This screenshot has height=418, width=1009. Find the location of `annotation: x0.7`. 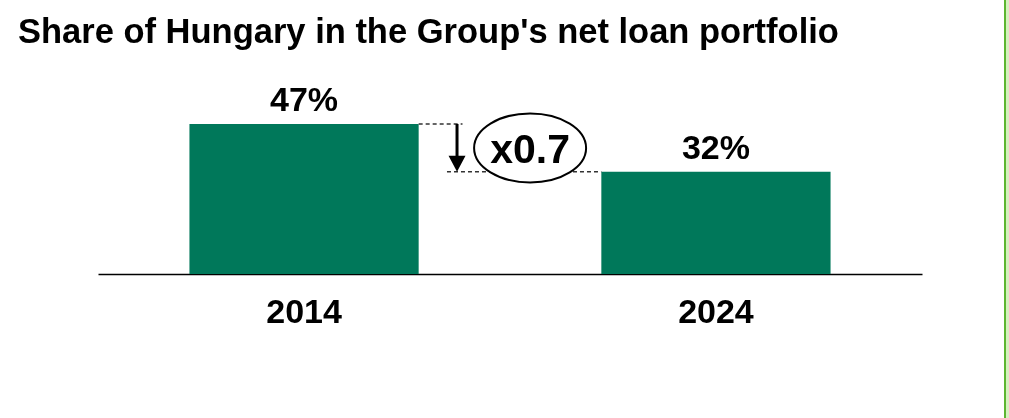

annotation: x0.7 is located at coordinates (530, 148).